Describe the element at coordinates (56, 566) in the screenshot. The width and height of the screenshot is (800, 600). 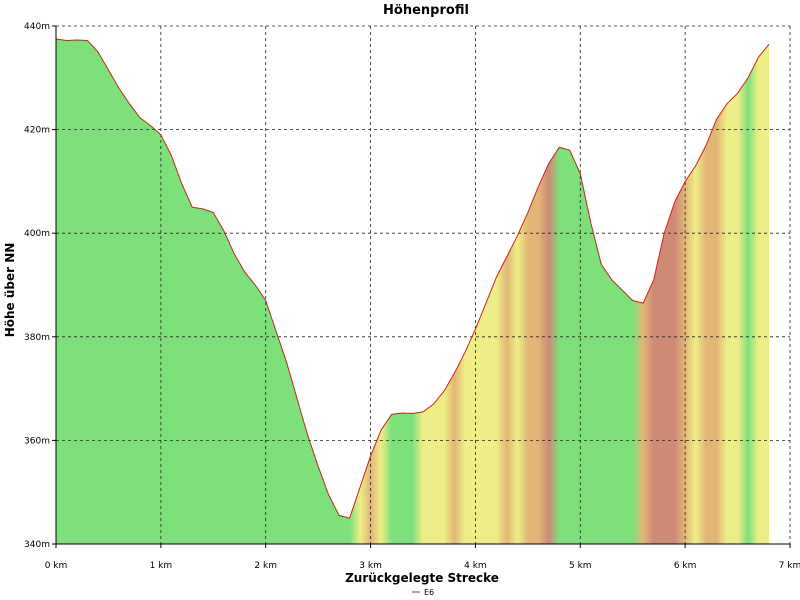
I see `x-tick-label-0: 0 km` at that location.